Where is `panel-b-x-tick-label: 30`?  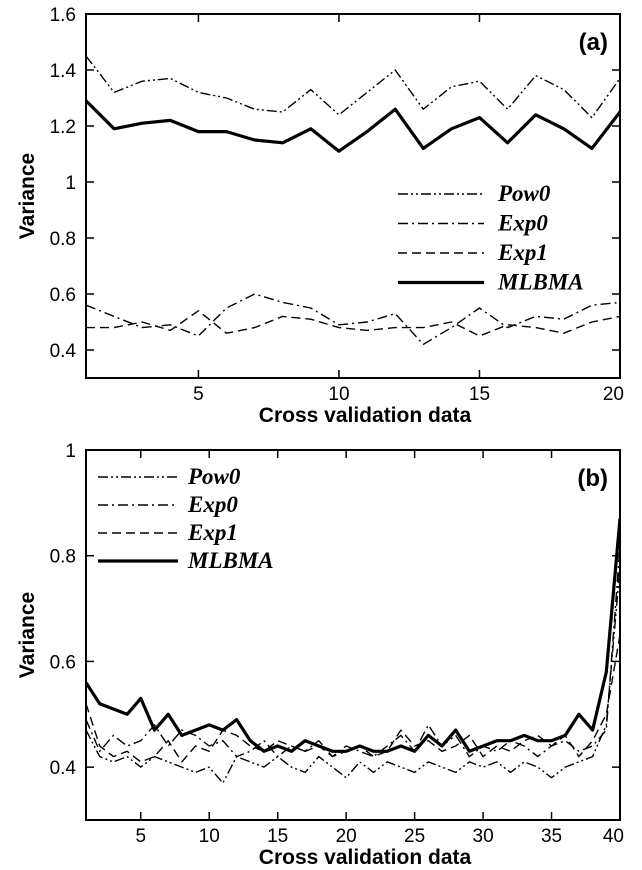
panel-b-x-tick-label: 30 is located at coordinates (483, 836).